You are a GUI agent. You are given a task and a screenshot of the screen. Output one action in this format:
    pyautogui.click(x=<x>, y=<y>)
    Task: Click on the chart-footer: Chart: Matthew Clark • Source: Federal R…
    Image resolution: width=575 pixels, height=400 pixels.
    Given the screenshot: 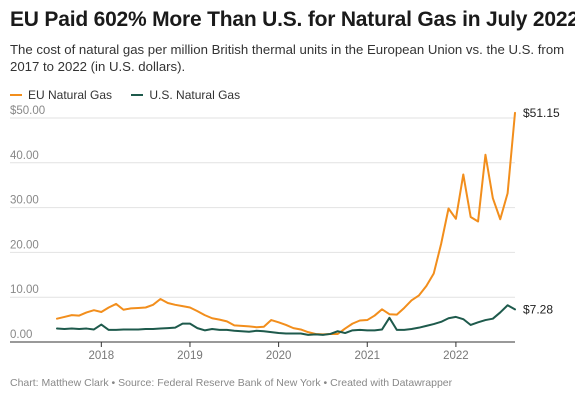 What is the action you would take?
    pyautogui.click(x=231, y=383)
    